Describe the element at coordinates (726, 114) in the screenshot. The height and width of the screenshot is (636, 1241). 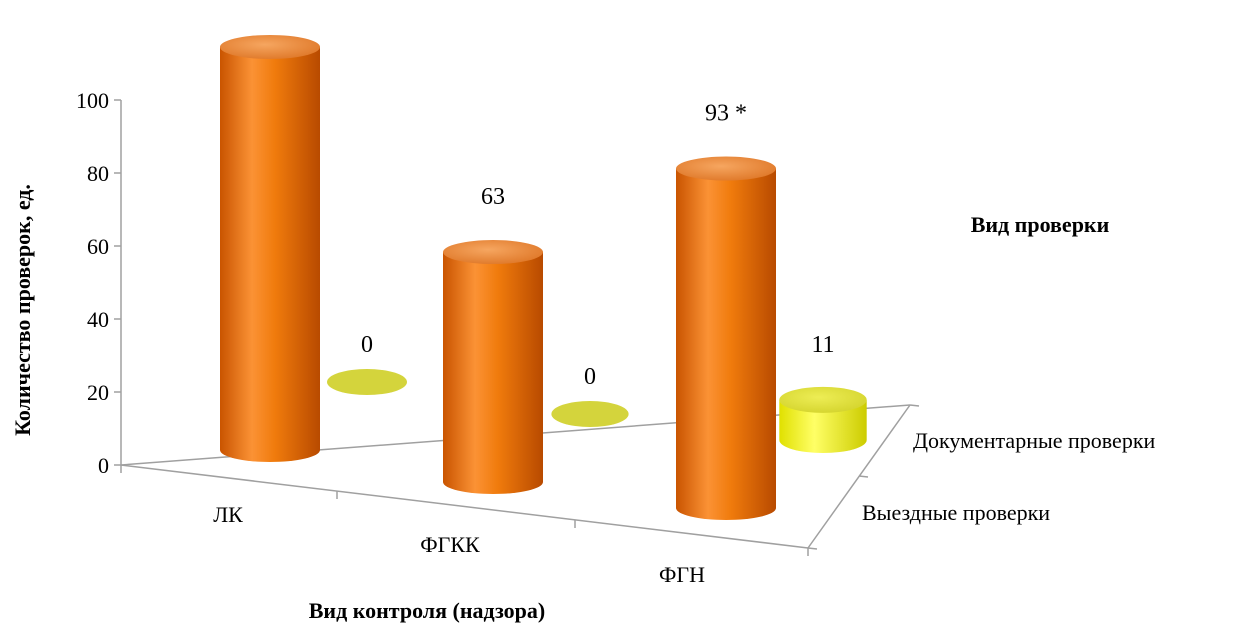
I see `data-label: 93 *` at that location.